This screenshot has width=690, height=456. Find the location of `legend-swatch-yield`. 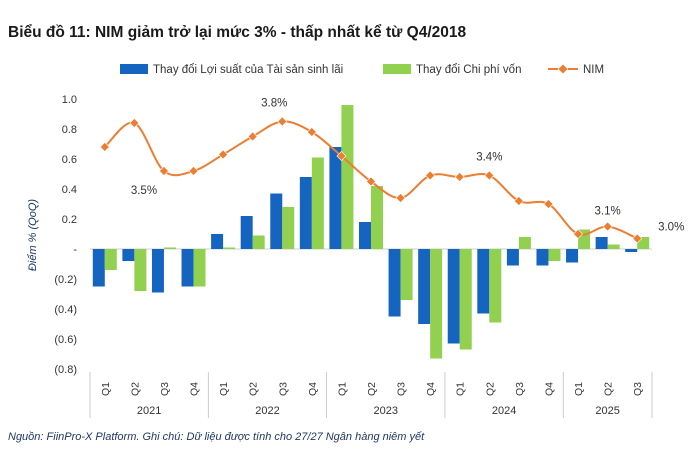

legend-swatch-yield is located at coordinates (134, 69).